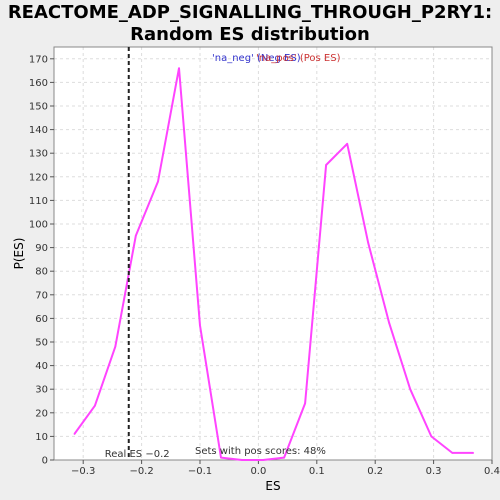  What do you see at coordinates (250, 12) in the screenshot?
I see `chart-title-line1: REACTOME_ADP_SIGNALLING_THROUGH_P2RY1:` at bounding box center [250, 12].